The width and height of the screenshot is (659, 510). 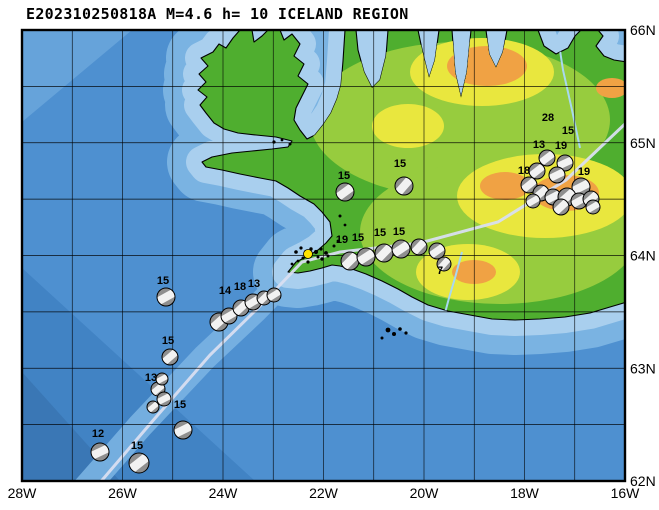 What do you see at coordinates (425, 493) in the screenshot?
I see `longitude-label: 20W` at bounding box center [425, 493].